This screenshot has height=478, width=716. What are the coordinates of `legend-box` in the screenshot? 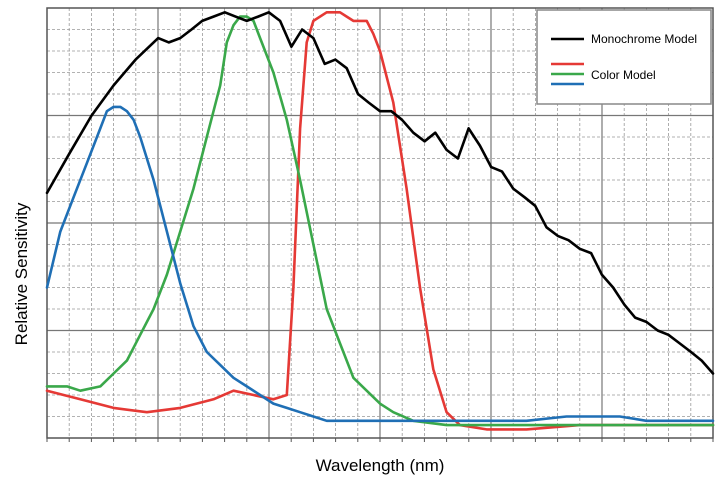 It's located at (624, 57).